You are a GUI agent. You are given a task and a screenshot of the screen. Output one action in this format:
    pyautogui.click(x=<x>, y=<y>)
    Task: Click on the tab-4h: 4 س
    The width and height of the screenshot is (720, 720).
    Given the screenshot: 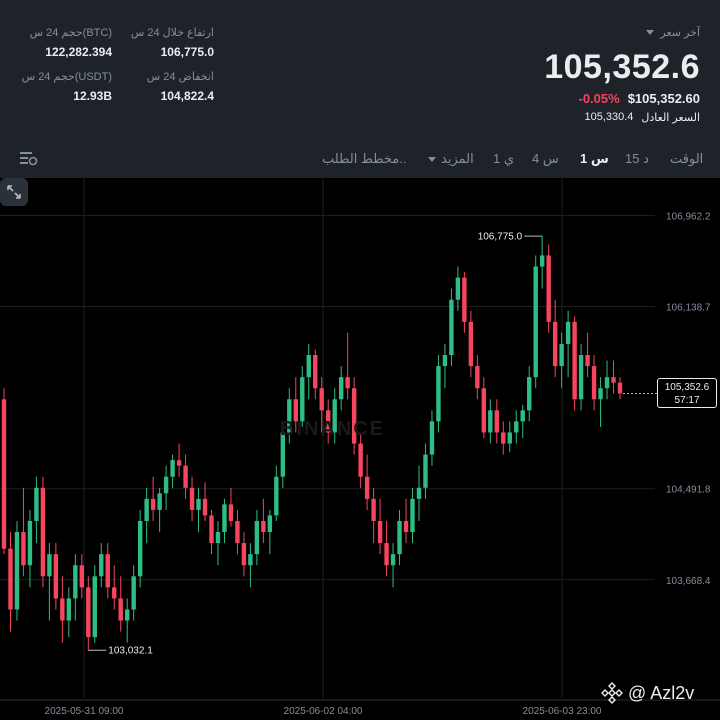 What is the action you would take?
    pyautogui.click(x=545, y=158)
    